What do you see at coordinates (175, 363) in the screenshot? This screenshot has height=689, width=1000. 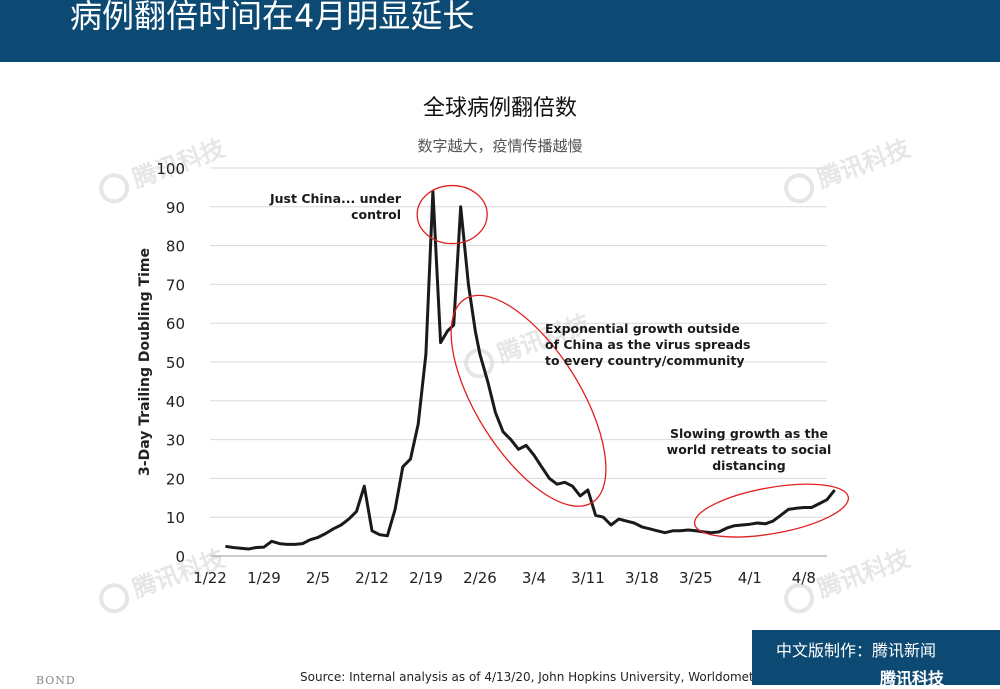 I see `y-tick-label: 50` at bounding box center [175, 363].